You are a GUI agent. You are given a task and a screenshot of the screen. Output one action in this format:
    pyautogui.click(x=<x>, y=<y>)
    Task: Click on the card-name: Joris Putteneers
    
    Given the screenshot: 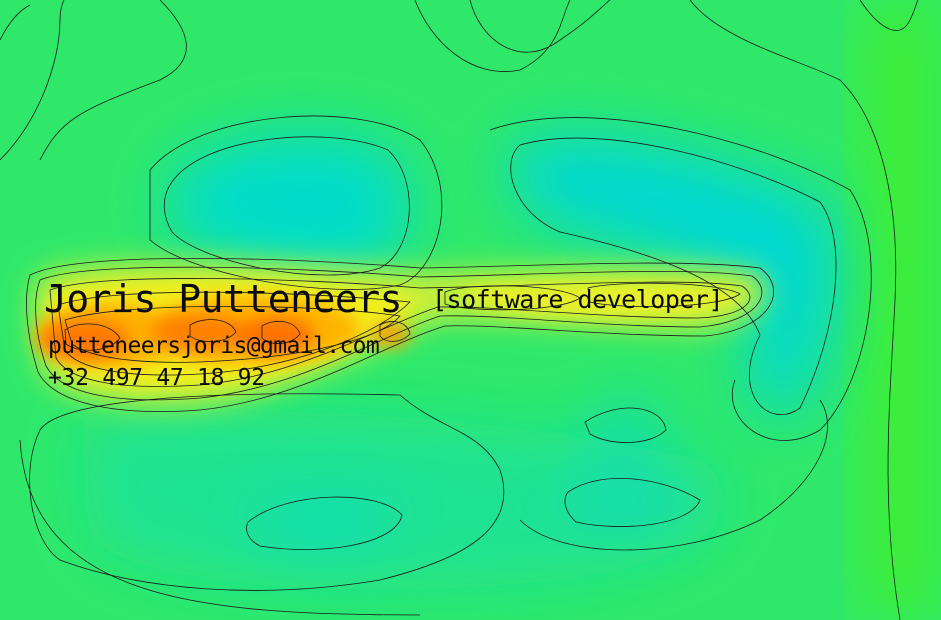 What is the action you would take?
    pyautogui.click(x=223, y=299)
    